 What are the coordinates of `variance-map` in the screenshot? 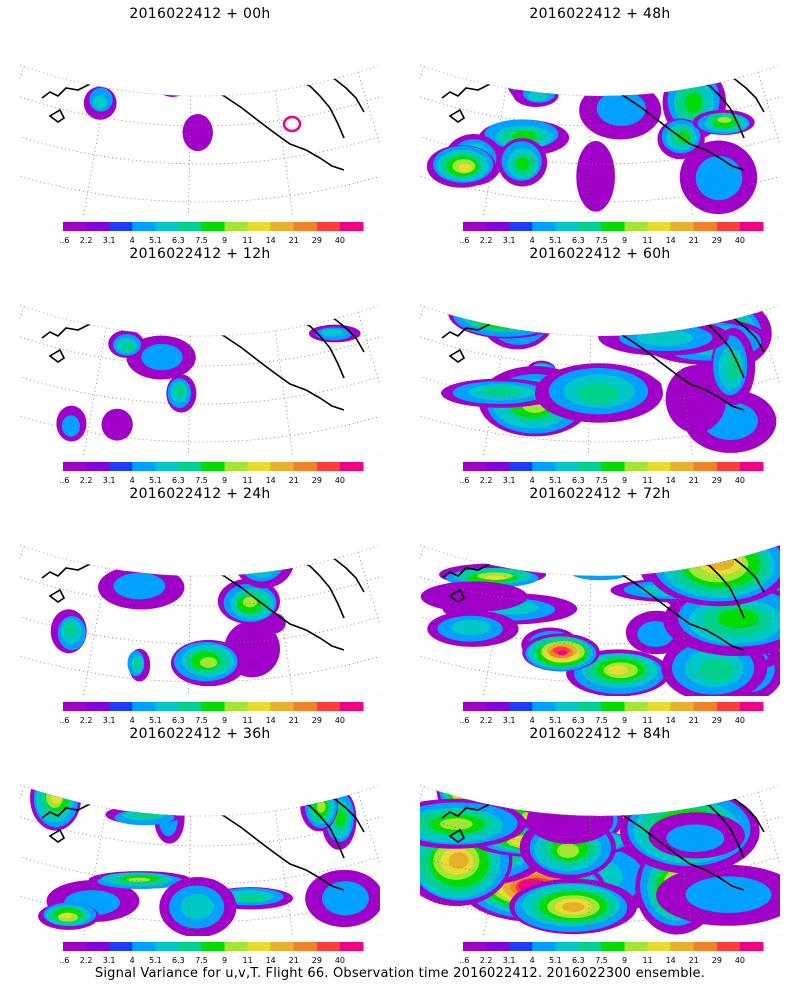 It's located at (600, 601).